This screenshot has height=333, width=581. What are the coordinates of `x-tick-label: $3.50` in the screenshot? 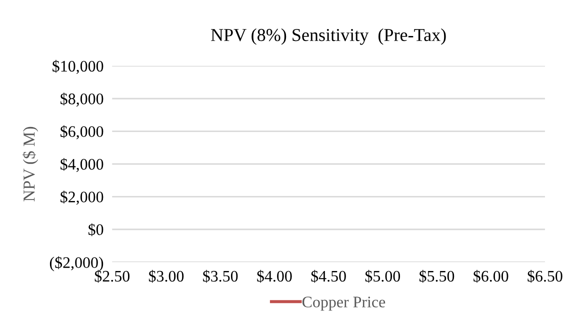 It's located at (220, 276).